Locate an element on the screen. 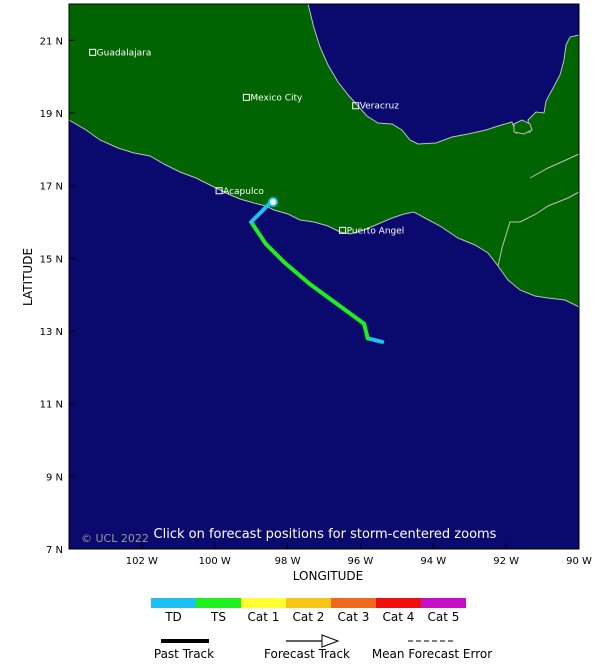 This screenshot has width=595, height=667. y-tick-label: 9 N is located at coordinates (54, 477).